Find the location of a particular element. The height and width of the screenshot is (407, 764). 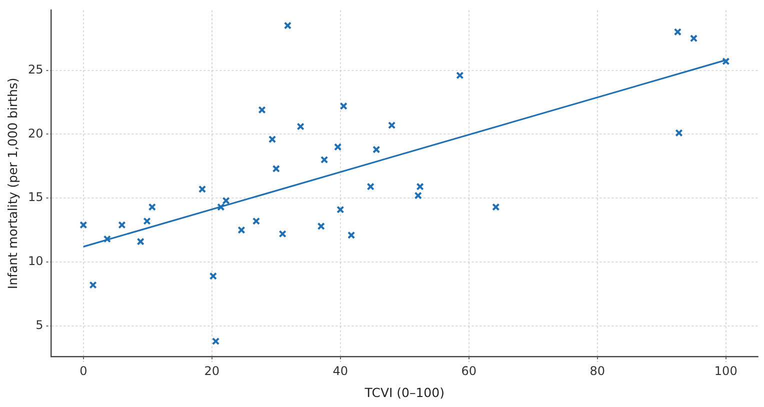

x-tick-label: 60 is located at coordinates (469, 371).